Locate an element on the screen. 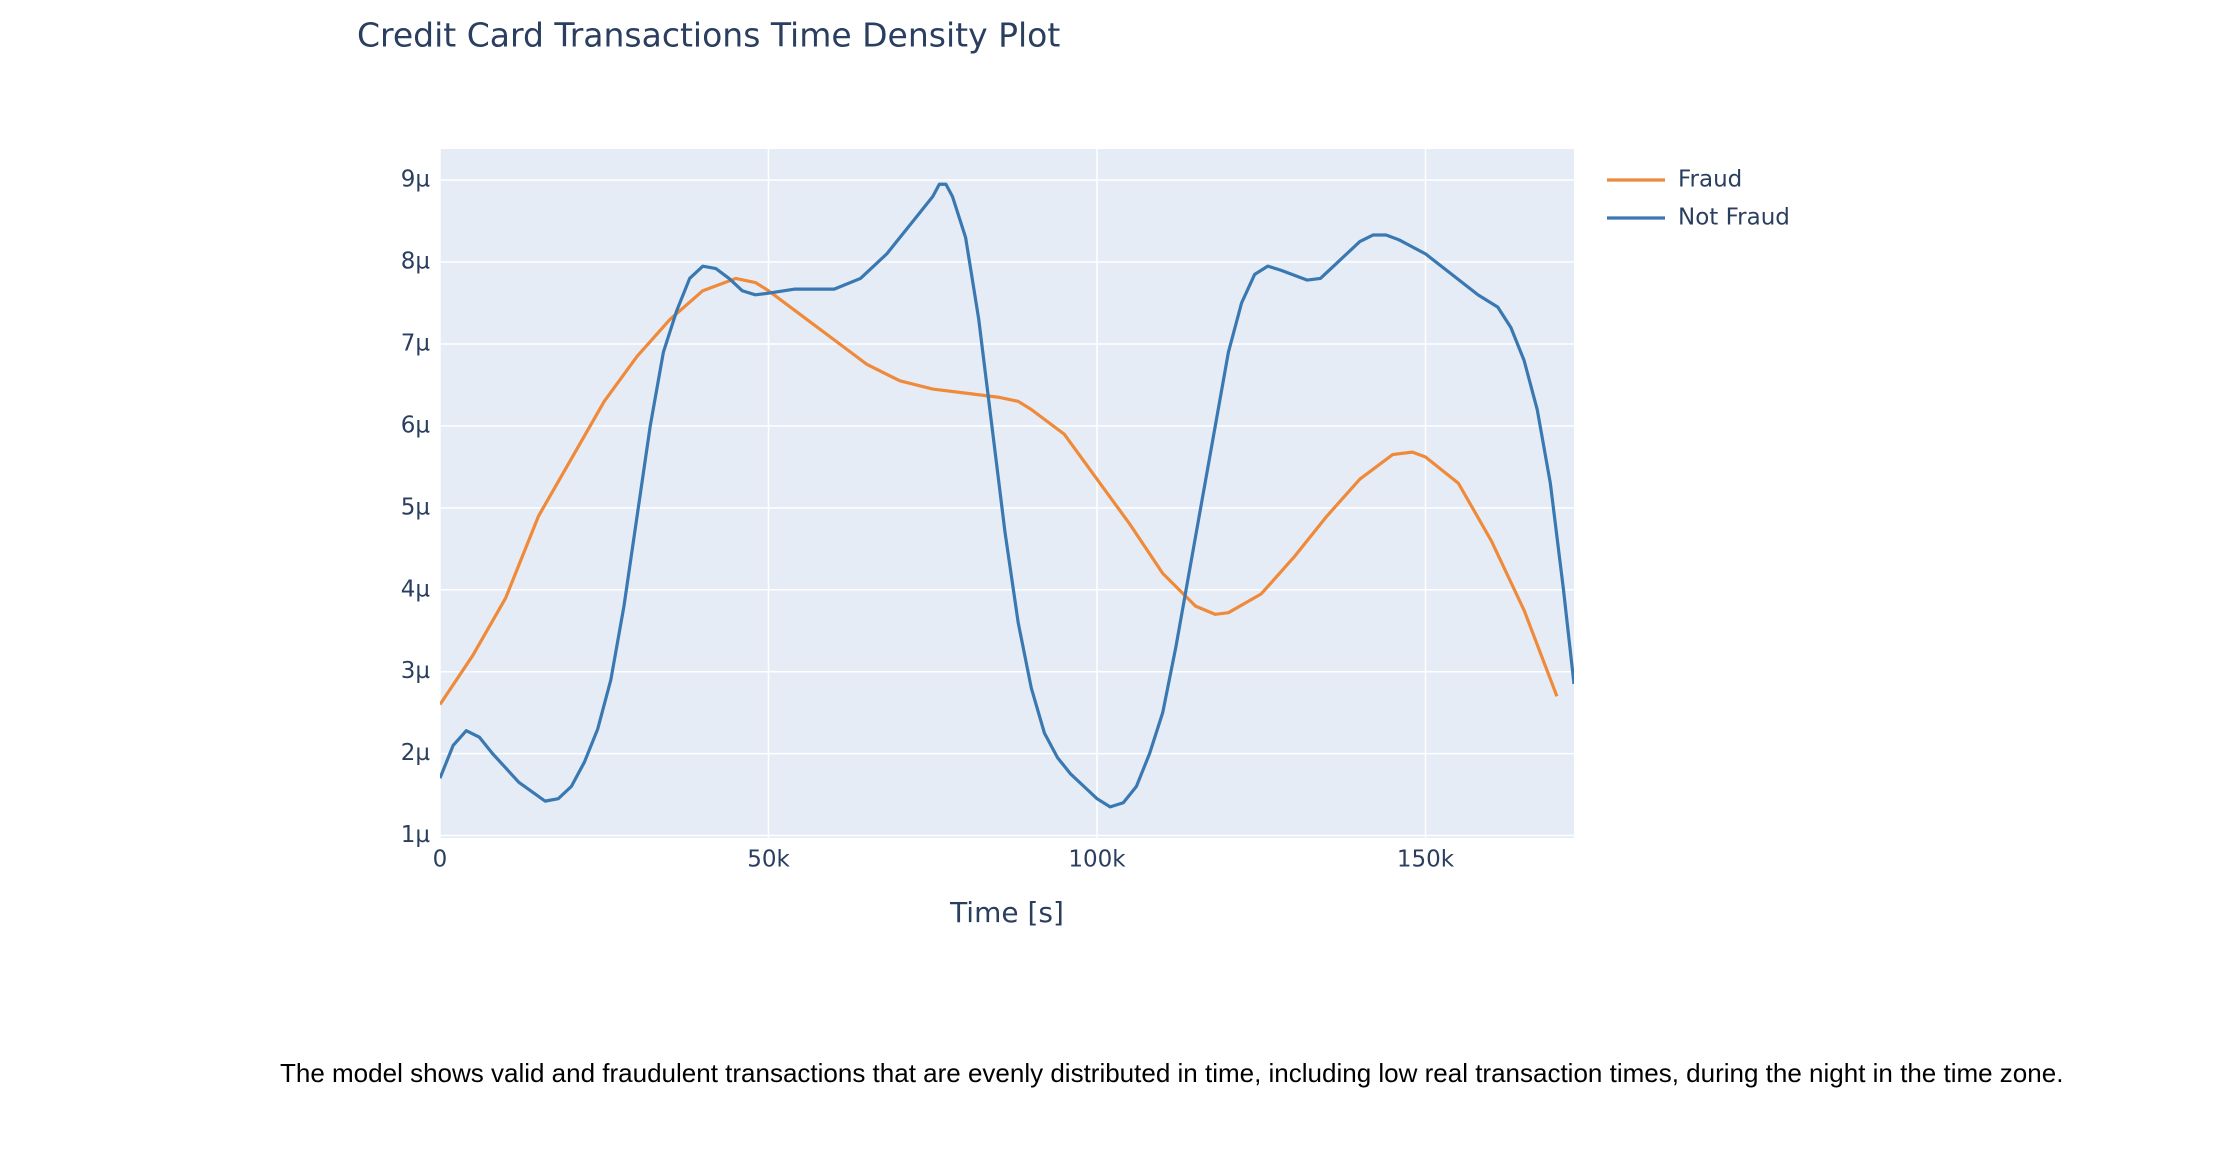 This screenshot has height=1170, width=2228. legend-label: Not Fraud is located at coordinates (1734, 218).